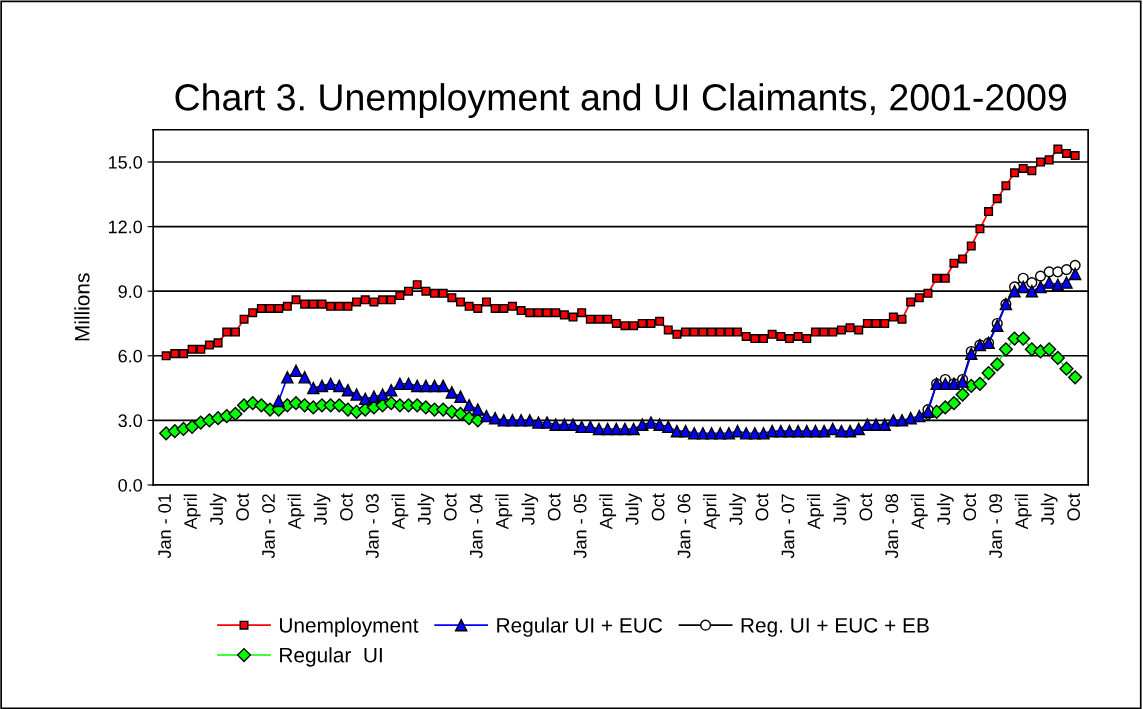 The image size is (1143, 709). I want to click on x-tick-label: Jan - 07, so click(788, 526).